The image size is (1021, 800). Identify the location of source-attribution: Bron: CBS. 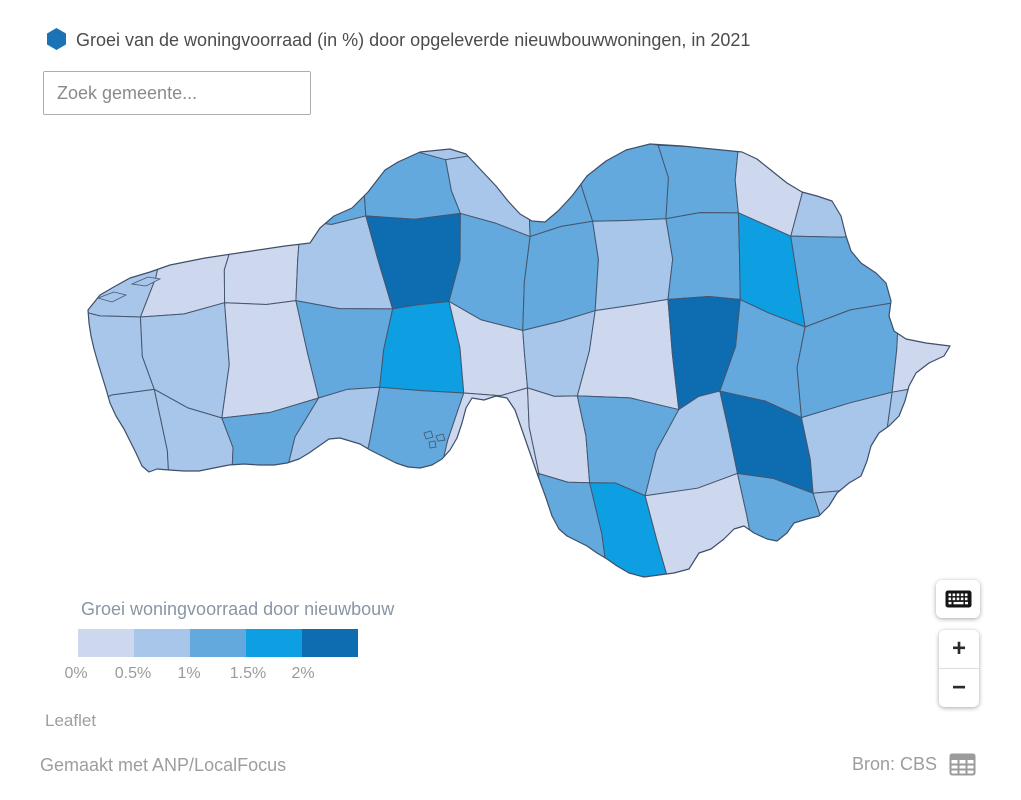
(914, 764).